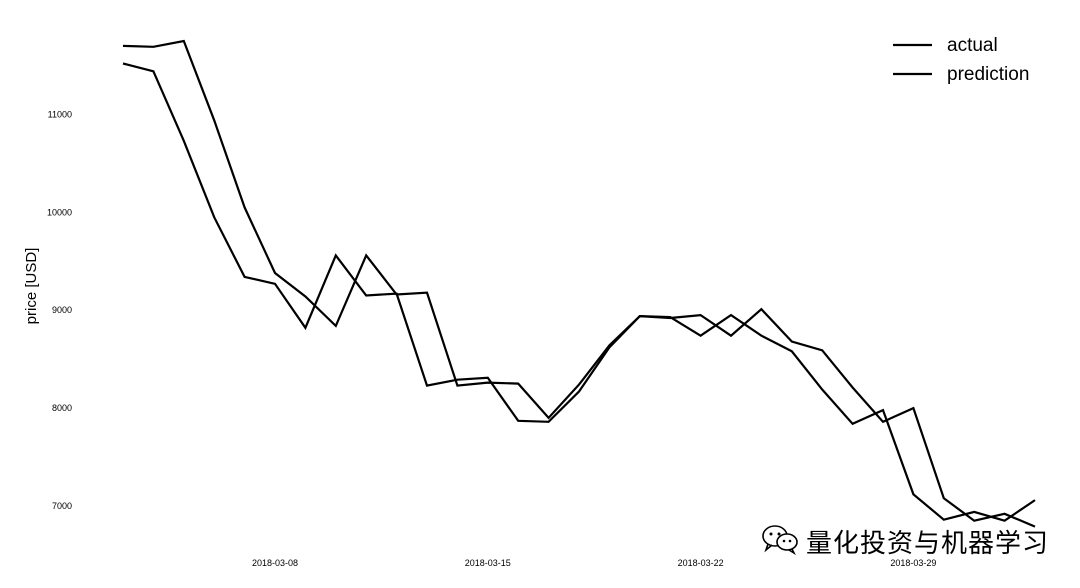  Describe the element at coordinates (59, 212) in the screenshot. I see `y-tick-label: 10000` at that location.